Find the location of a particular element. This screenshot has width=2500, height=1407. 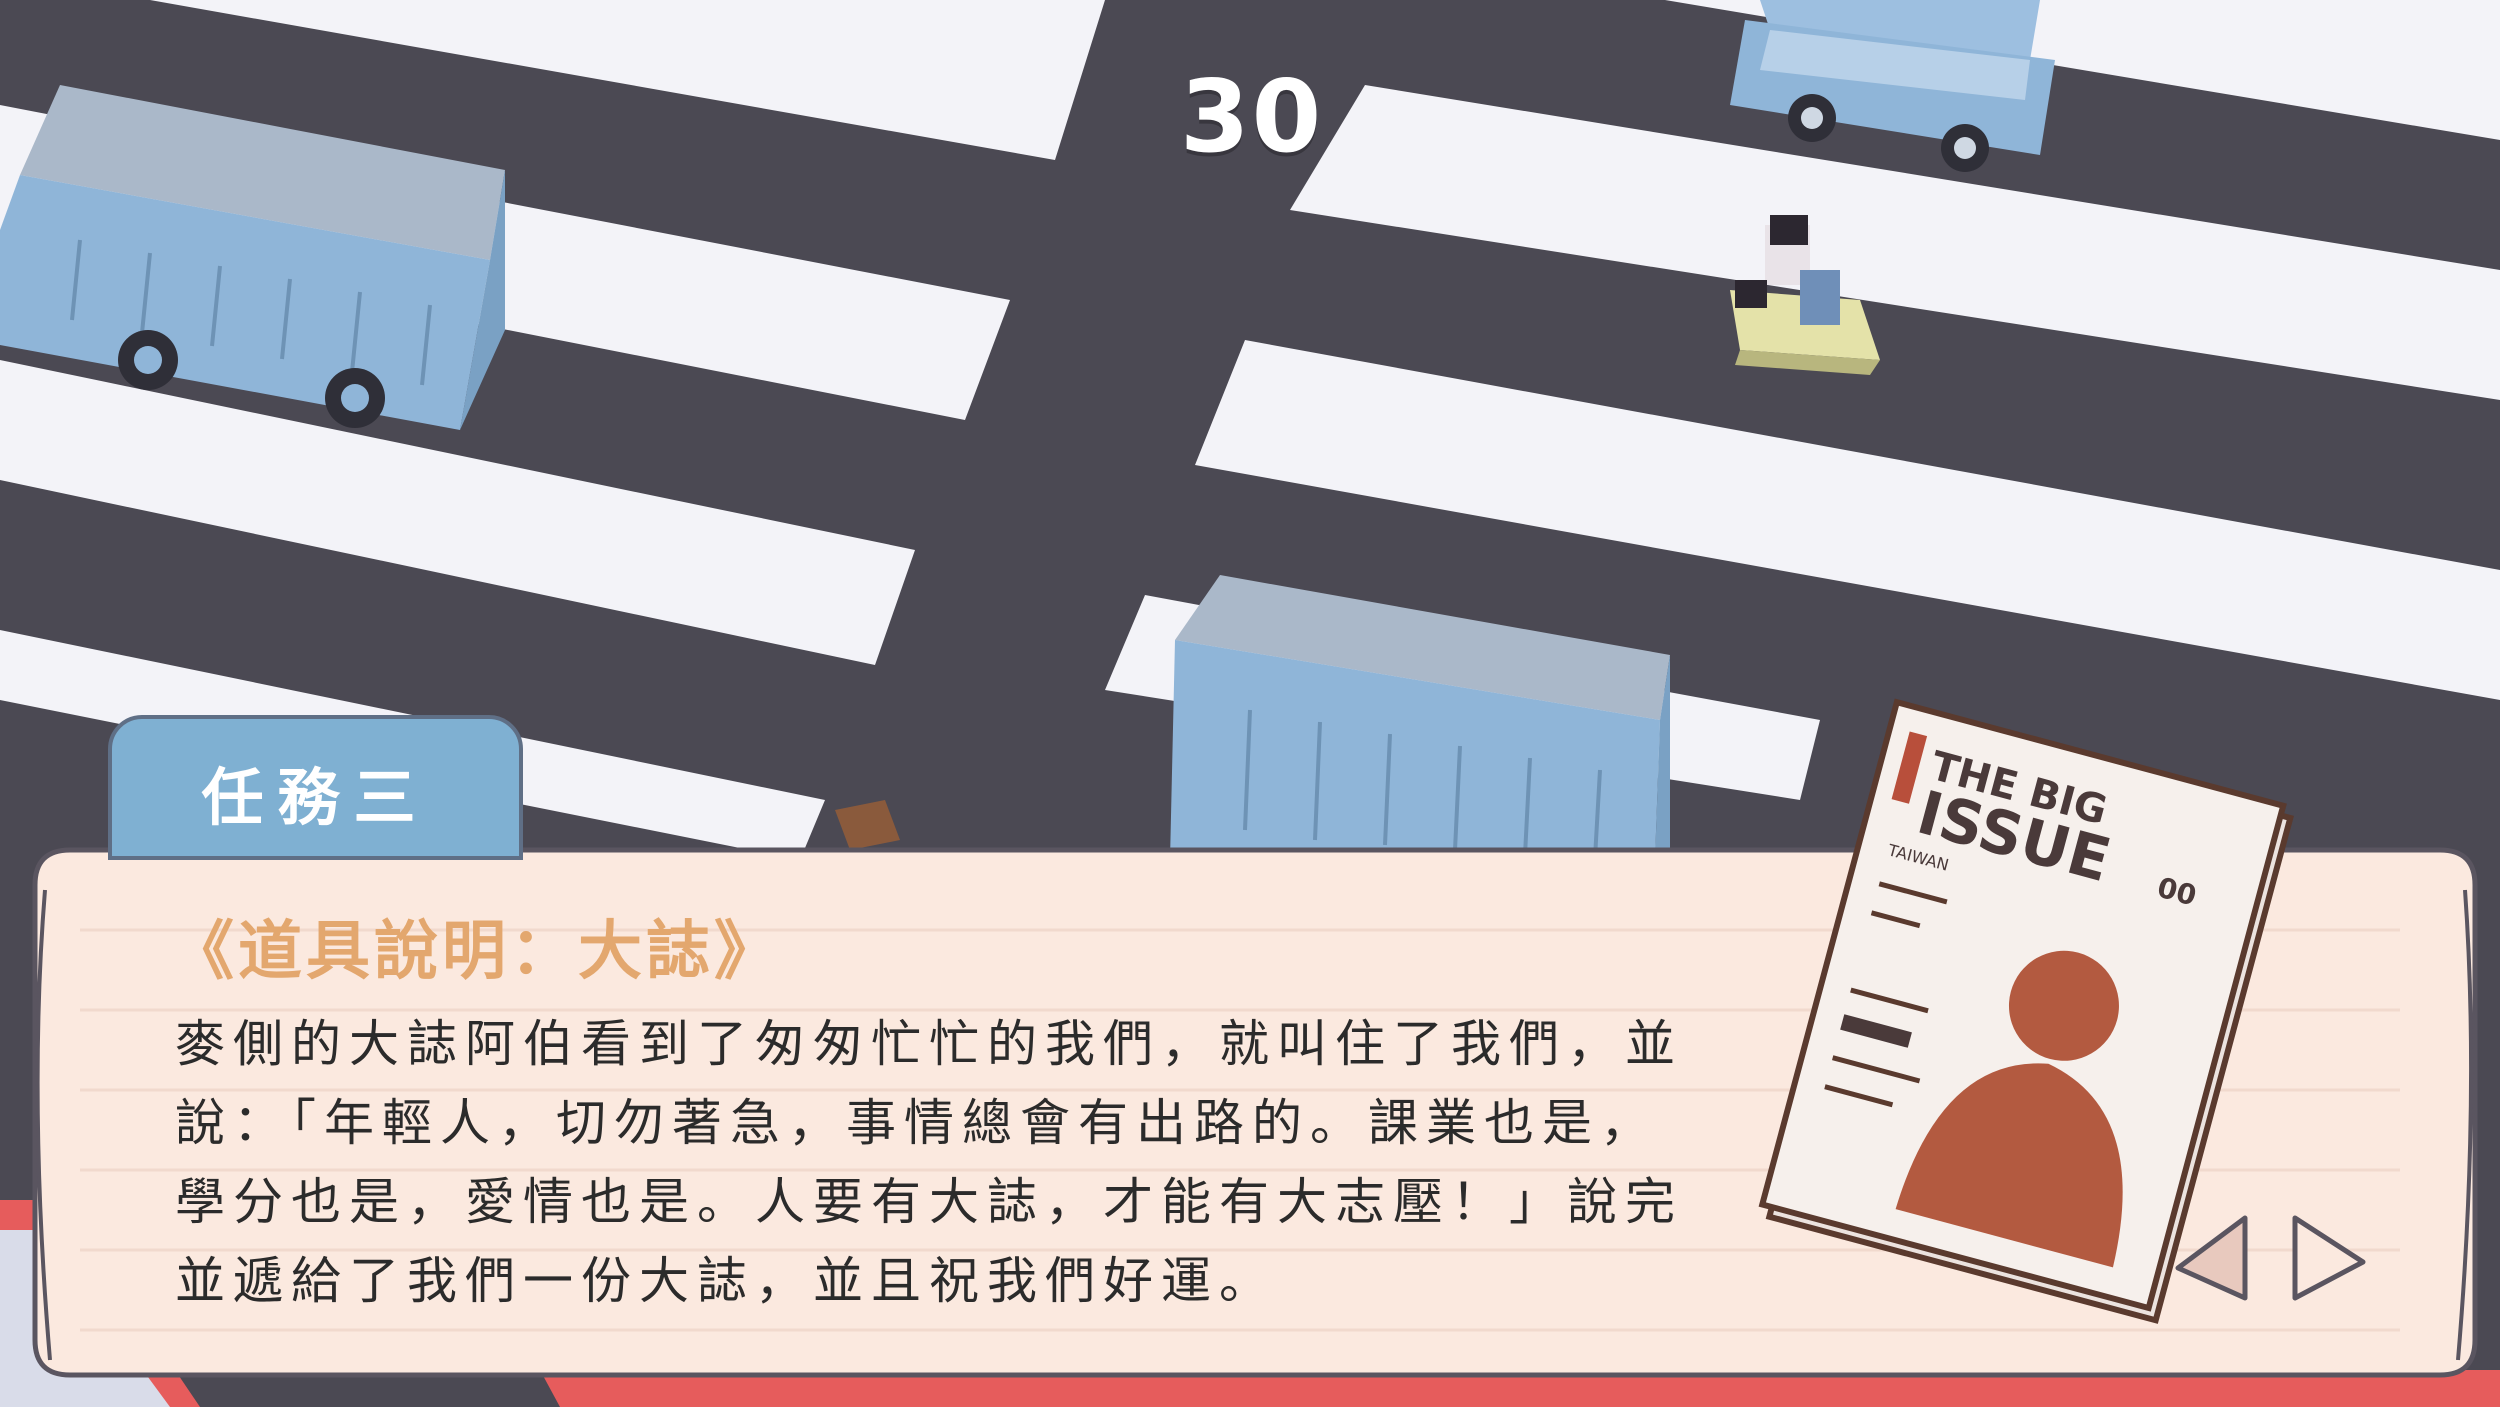

next-button is located at coordinates (2327, 1257).